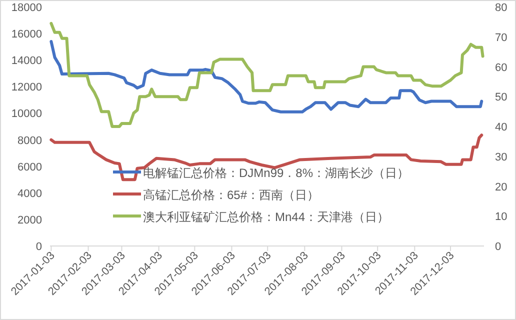  I want to click on y-tick-label: 12000, so click(26, 88).